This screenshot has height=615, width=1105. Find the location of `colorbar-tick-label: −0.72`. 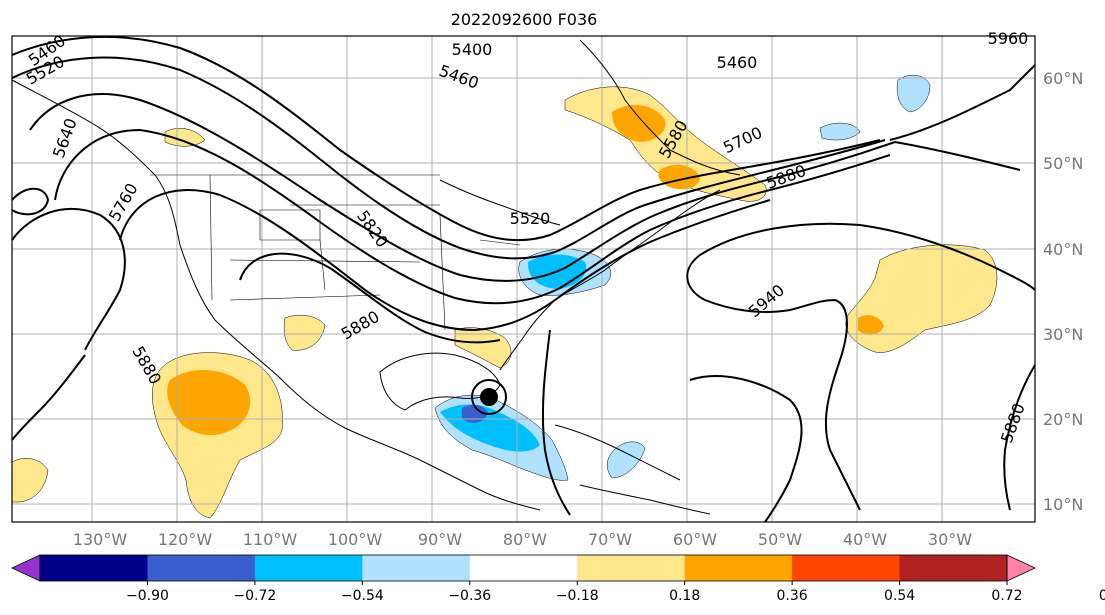

colorbar-tick-label: −0.72 is located at coordinates (254, 596).